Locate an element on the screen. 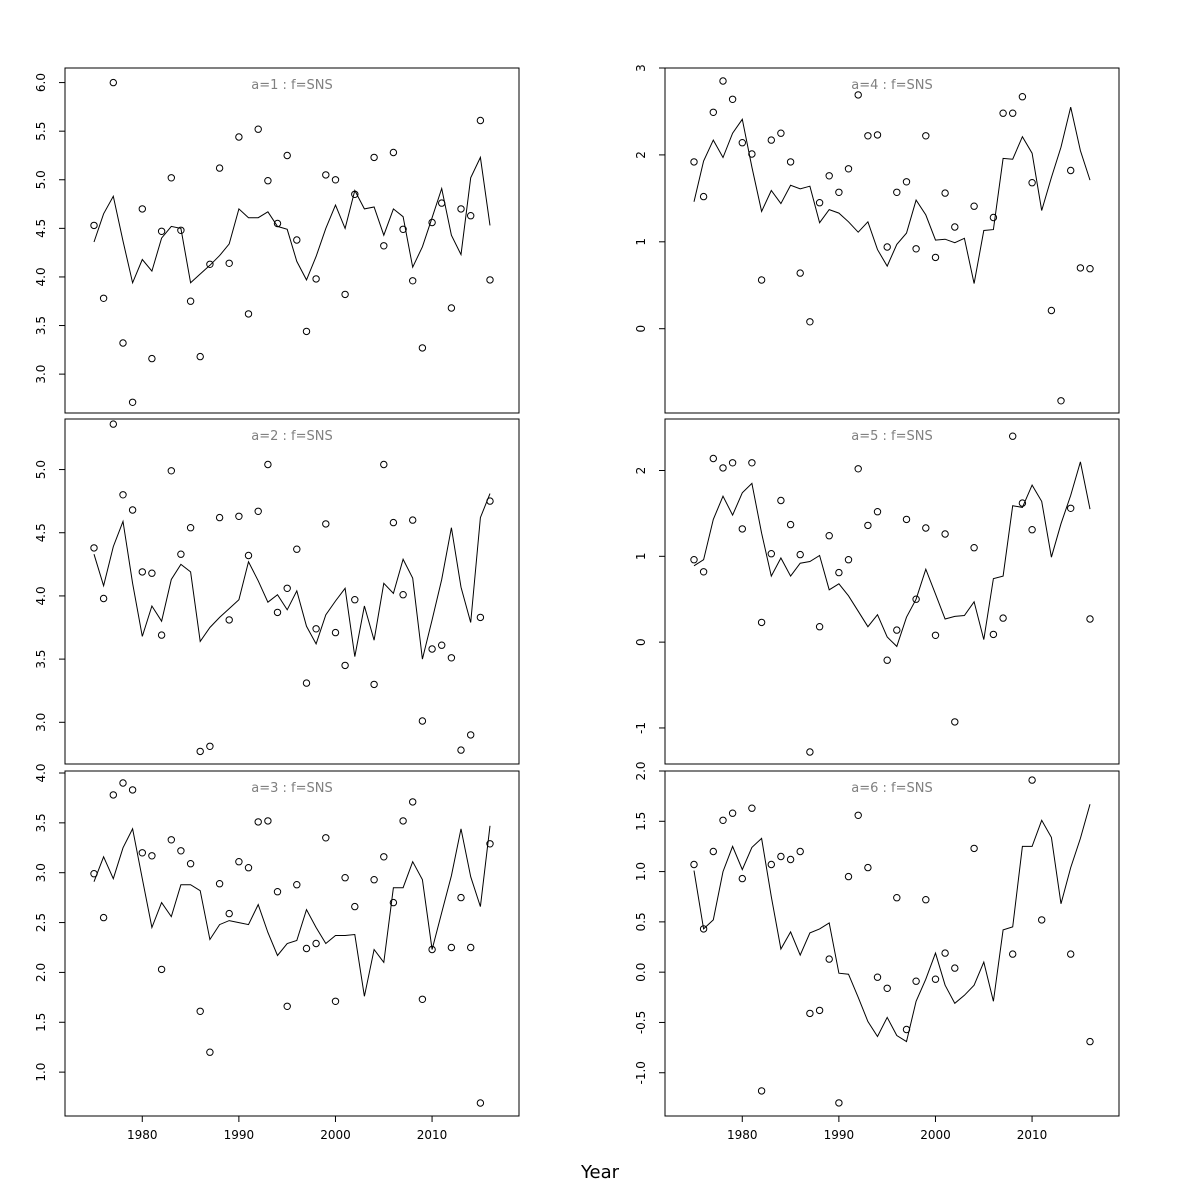  panel-5-ytick-label: 1.0 is located at coordinates (41, 1072).